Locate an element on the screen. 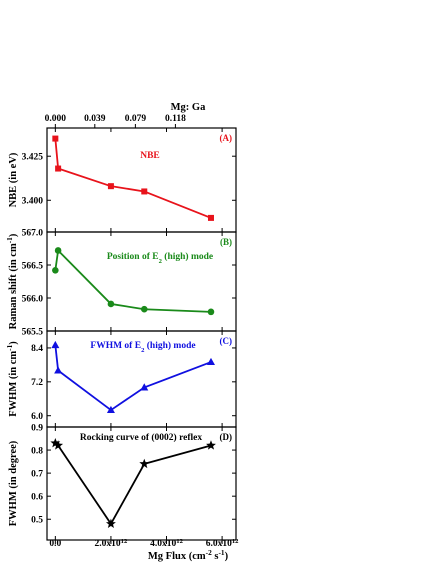 The height and width of the screenshot is (564, 436). y-tick-label: 565.5 is located at coordinates (33, 332).